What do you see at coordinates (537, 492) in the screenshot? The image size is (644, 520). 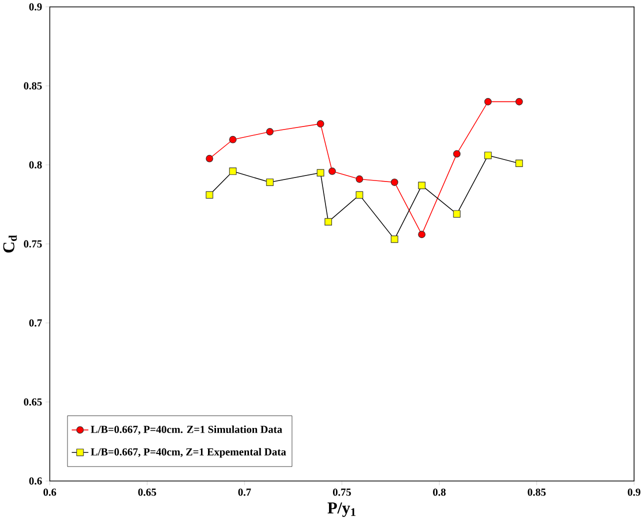 I see `x-tick-label: 0.85` at bounding box center [537, 492].